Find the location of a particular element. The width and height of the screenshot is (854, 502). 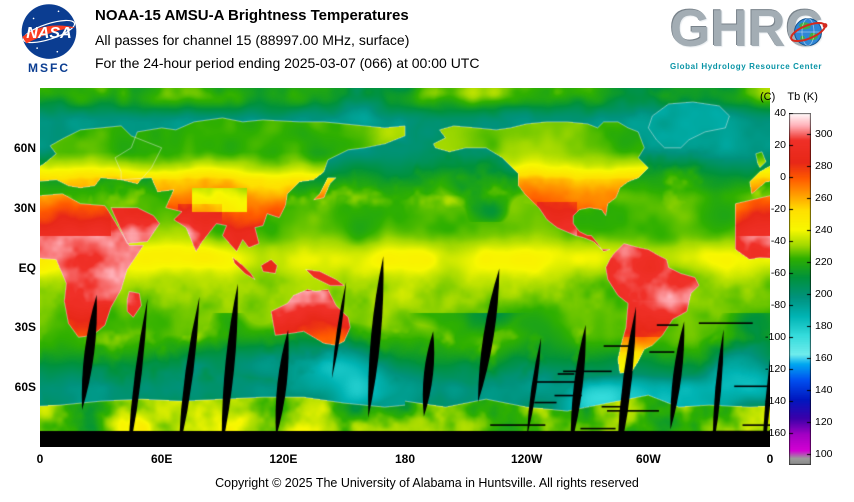

ghrc-logo: GHRC Global Hydrology Resource Center is located at coordinates (759, 37).